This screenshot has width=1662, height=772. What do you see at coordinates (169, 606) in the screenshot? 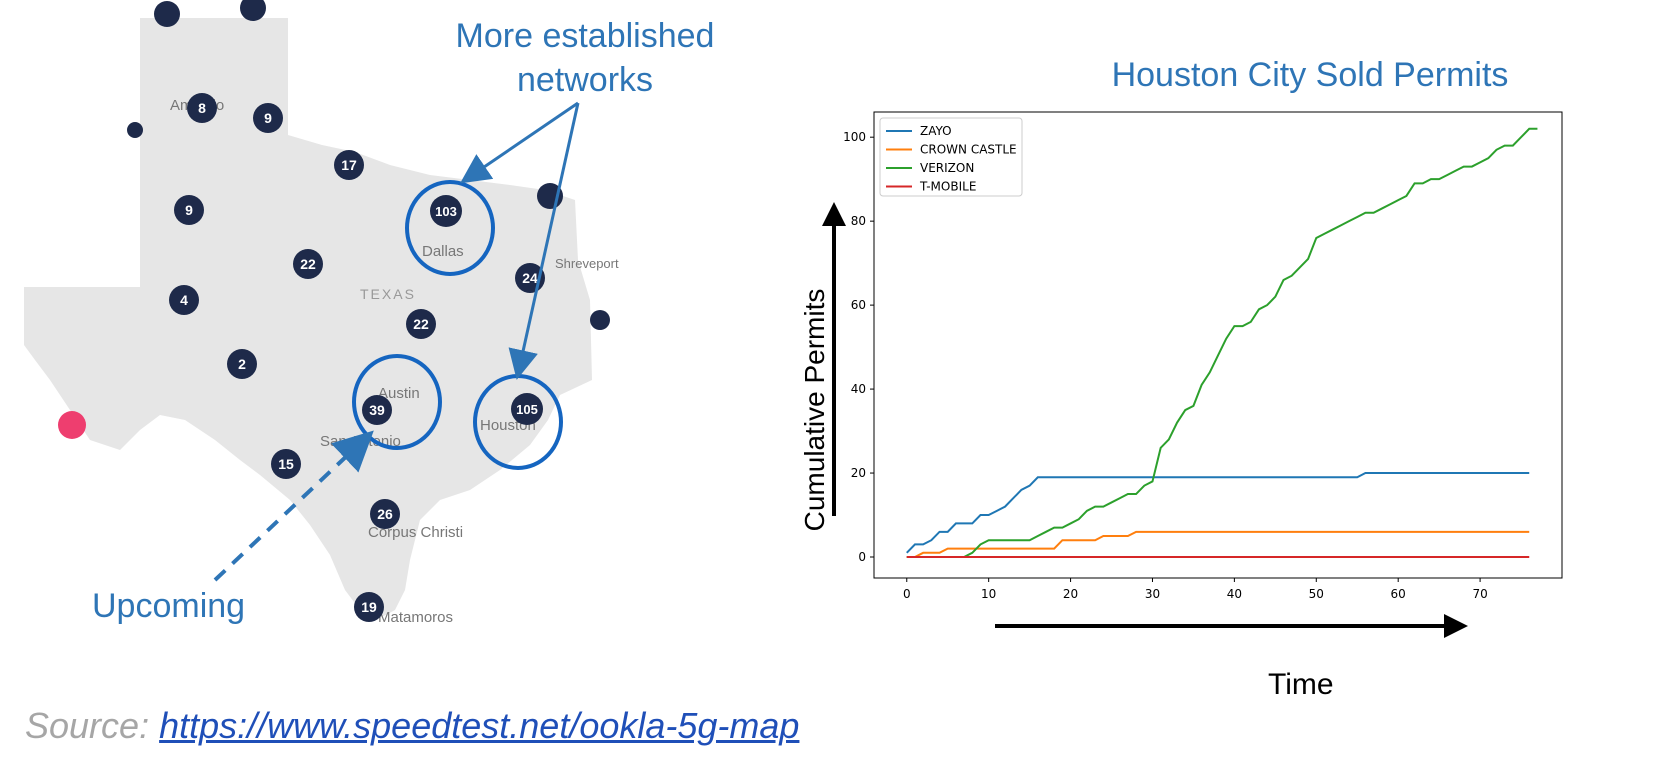
I see `annotation-upcoming: Upcoming` at bounding box center [169, 606].